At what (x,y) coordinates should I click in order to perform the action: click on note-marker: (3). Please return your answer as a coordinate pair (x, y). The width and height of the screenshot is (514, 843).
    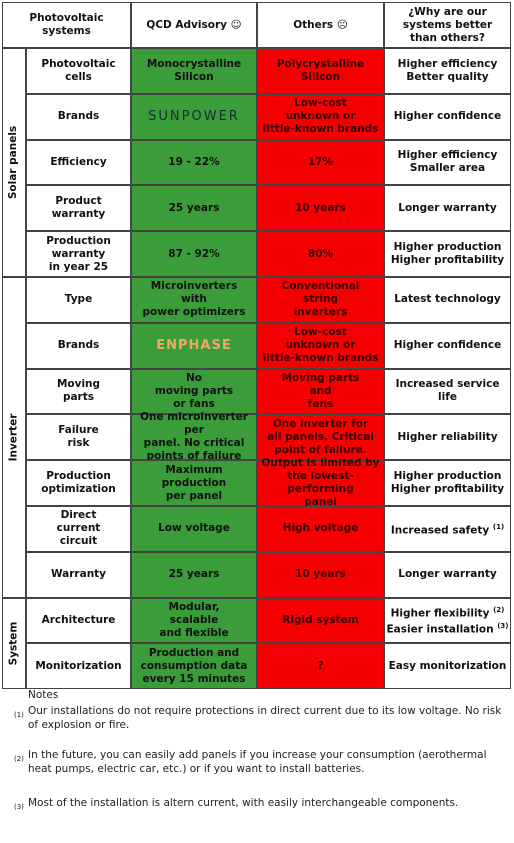
    Looking at the image, I should click on (19, 807).